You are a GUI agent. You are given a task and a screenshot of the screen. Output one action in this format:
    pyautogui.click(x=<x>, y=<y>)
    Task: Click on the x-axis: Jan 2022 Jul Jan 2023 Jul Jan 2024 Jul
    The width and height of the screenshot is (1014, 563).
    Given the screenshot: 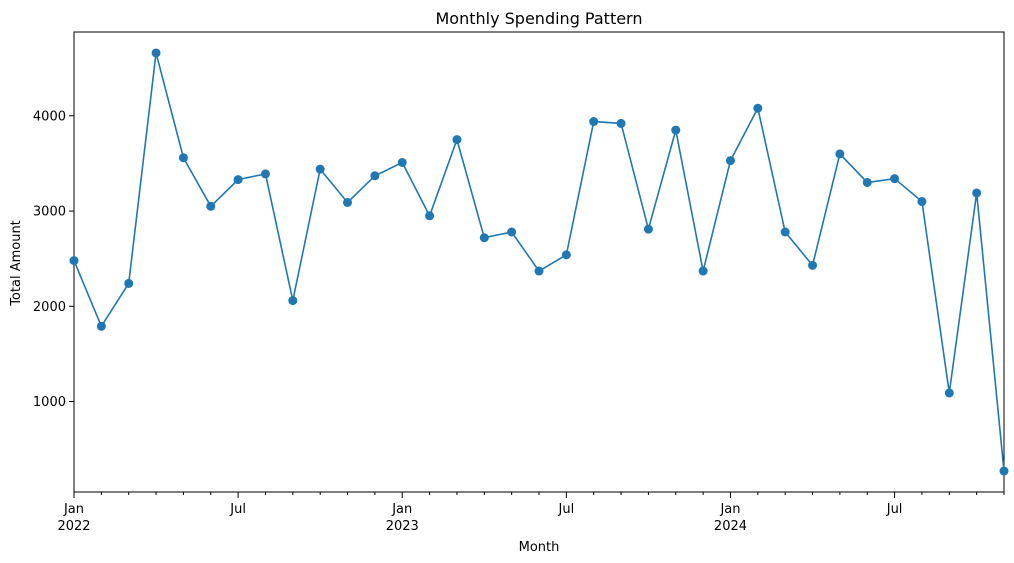 What is the action you would take?
    pyautogui.click(x=531, y=513)
    